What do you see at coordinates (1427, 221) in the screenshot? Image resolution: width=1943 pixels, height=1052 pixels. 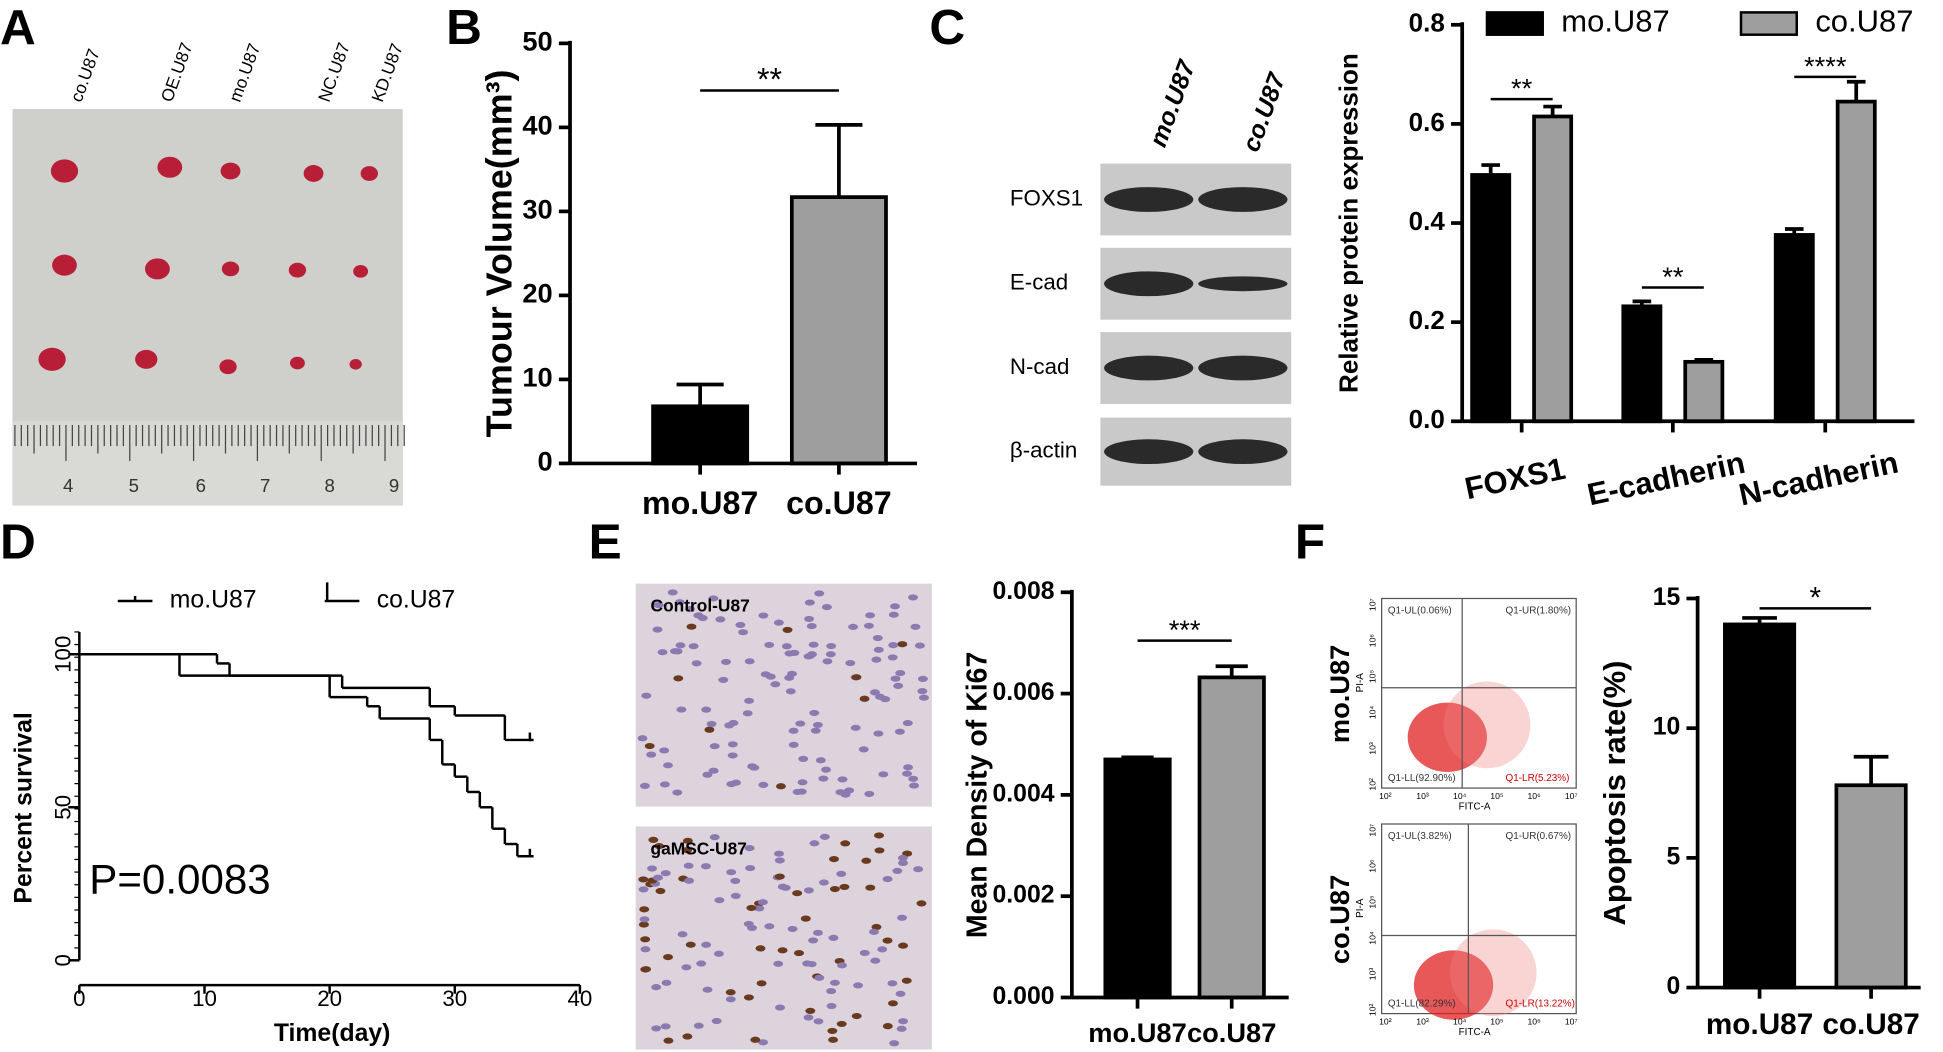 I see `y-tick-label: 0.4` at bounding box center [1427, 221].